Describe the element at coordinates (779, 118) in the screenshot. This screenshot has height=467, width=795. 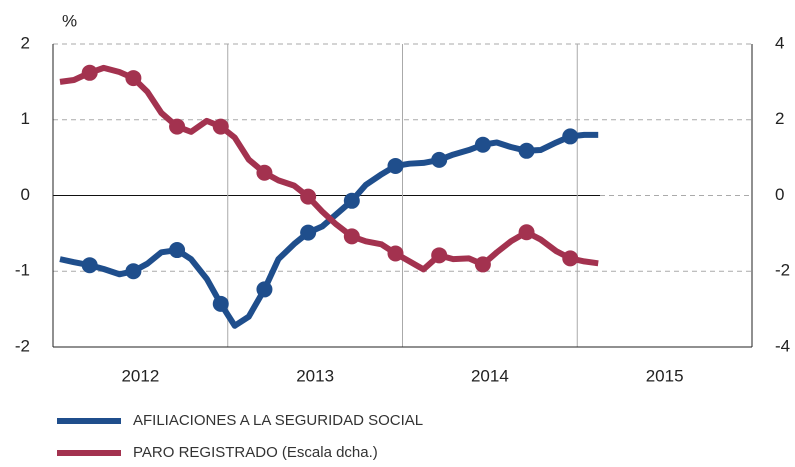
I see `y2-tick-label: 2` at that location.